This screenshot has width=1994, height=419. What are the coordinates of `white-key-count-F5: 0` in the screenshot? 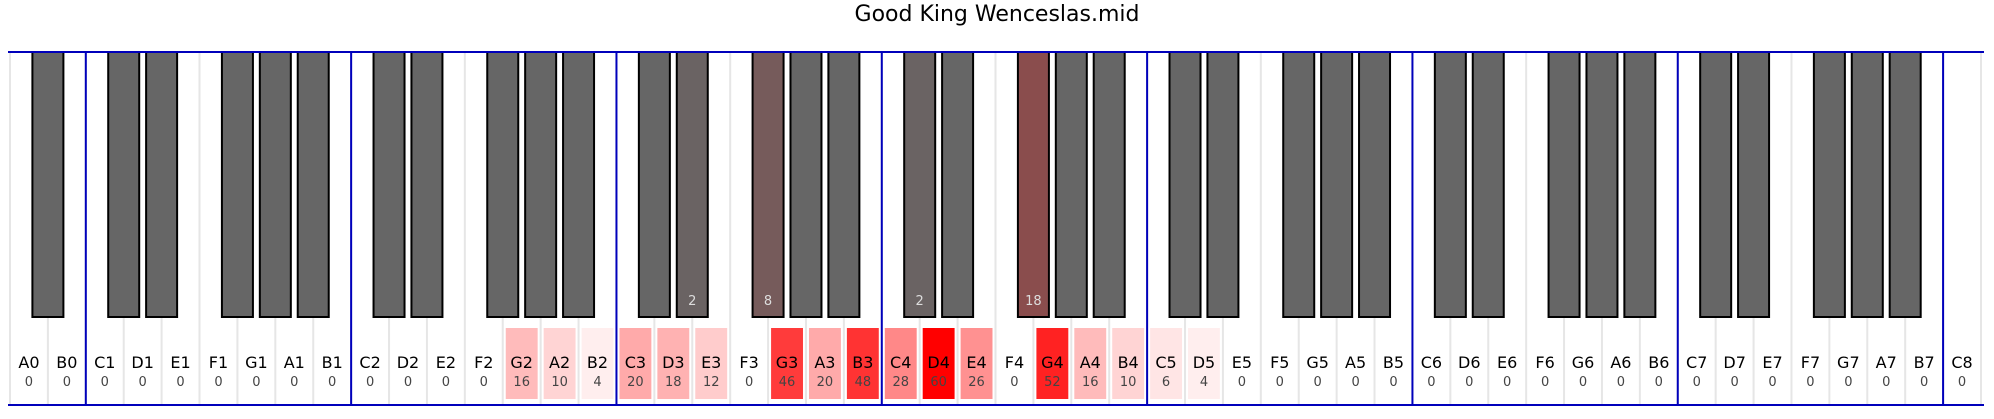 It's located at (1280, 382).